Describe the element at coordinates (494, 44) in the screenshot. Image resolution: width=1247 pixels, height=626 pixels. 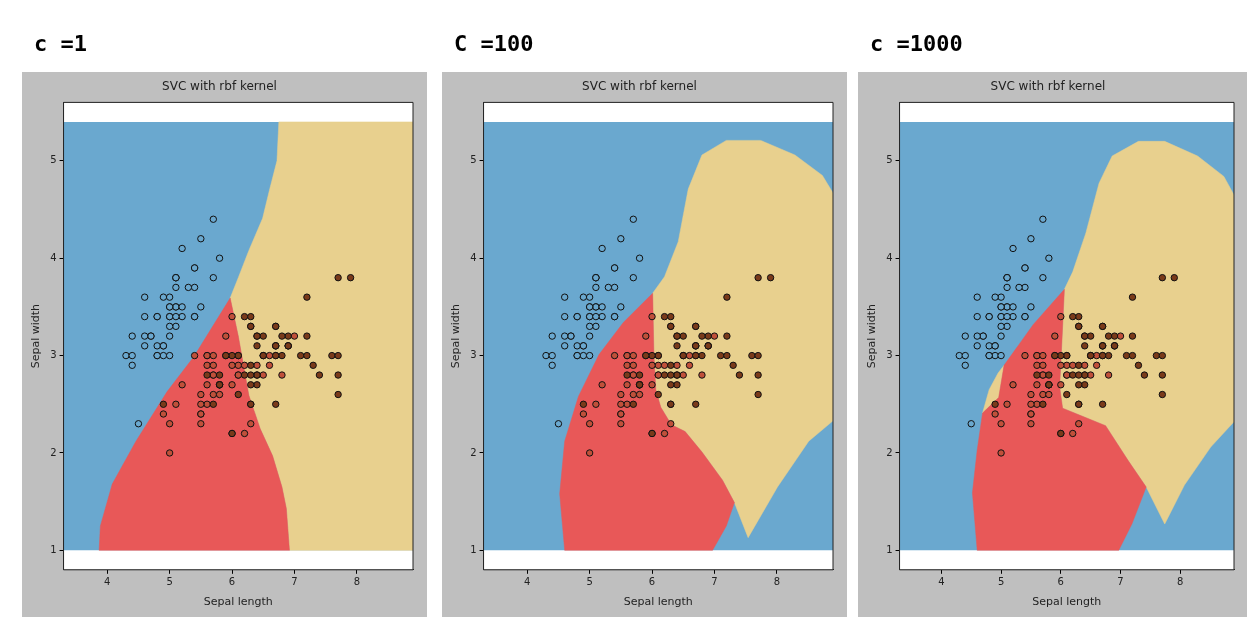
I see `chart-title: C =100` at that location.